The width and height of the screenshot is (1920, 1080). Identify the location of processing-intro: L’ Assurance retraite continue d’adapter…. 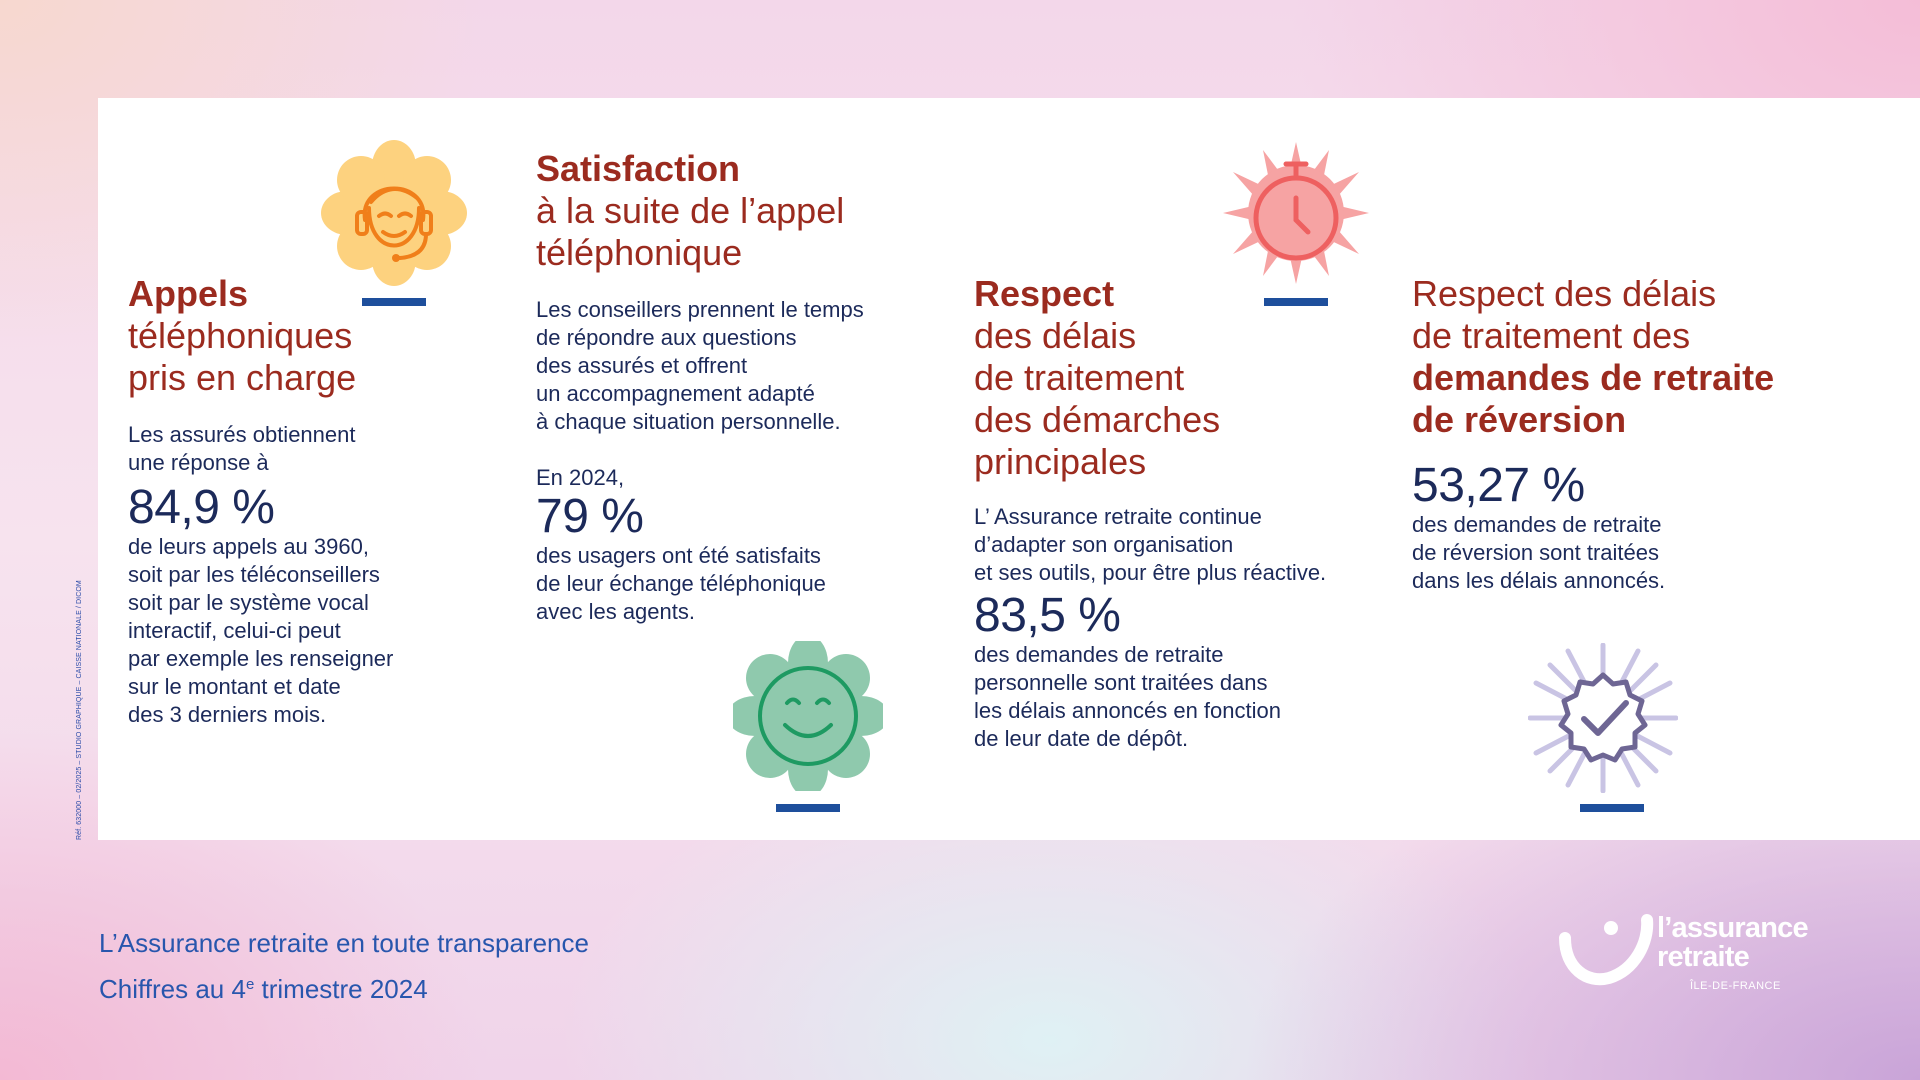
(1184, 545).